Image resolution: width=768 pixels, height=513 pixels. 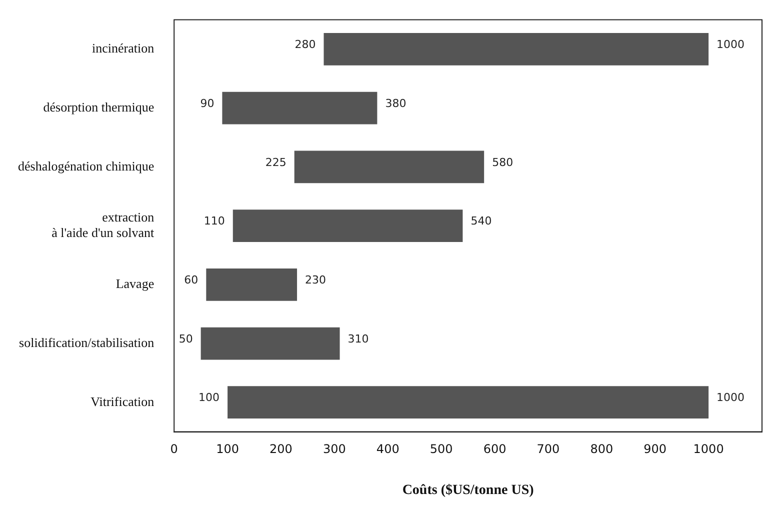 I want to click on annotation: 380, so click(x=395, y=103).